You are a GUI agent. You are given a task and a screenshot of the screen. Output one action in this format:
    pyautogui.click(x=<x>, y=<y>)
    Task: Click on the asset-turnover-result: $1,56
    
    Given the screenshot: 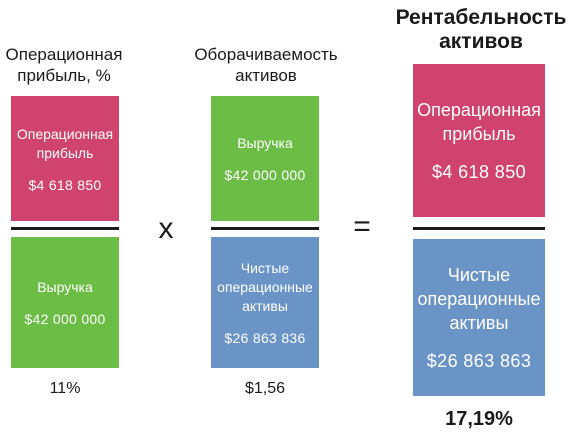 What is the action you would take?
    pyautogui.click(x=265, y=388)
    